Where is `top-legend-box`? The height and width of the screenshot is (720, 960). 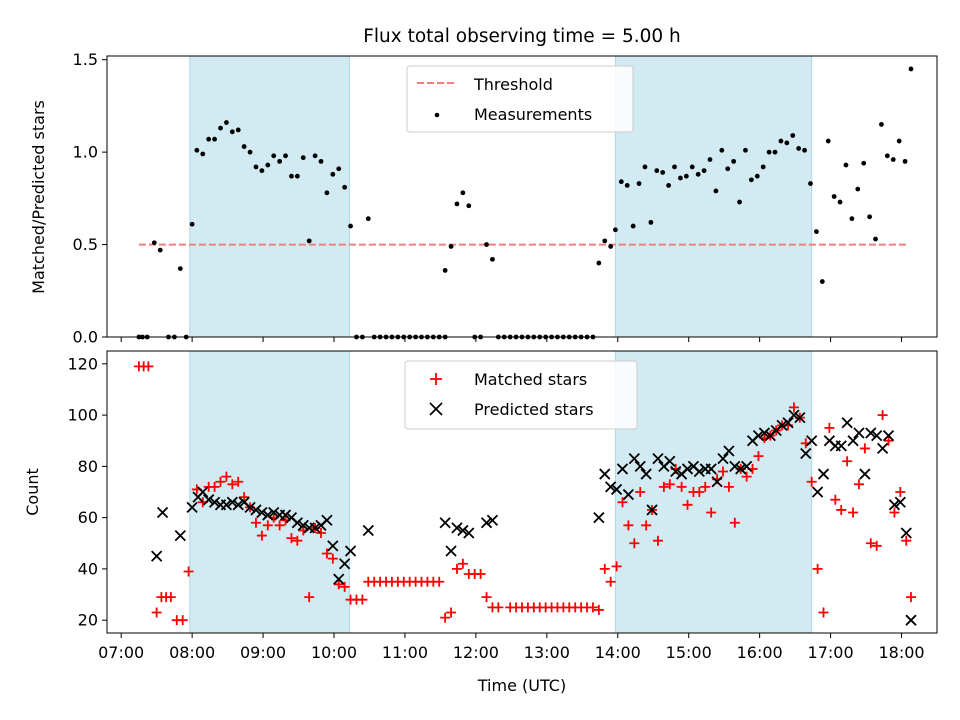 top-legend-box is located at coordinates (520, 99).